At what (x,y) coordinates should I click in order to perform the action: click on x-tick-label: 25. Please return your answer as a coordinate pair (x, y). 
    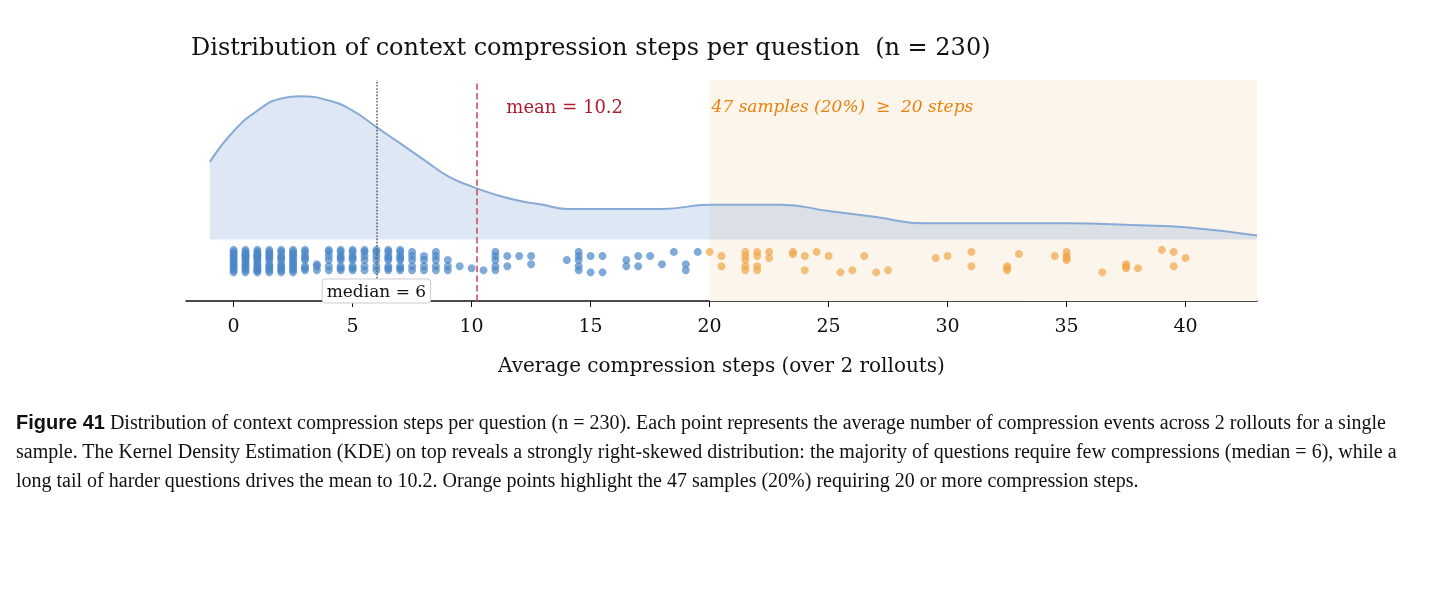
    Looking at the image, I should click on (828, 324).